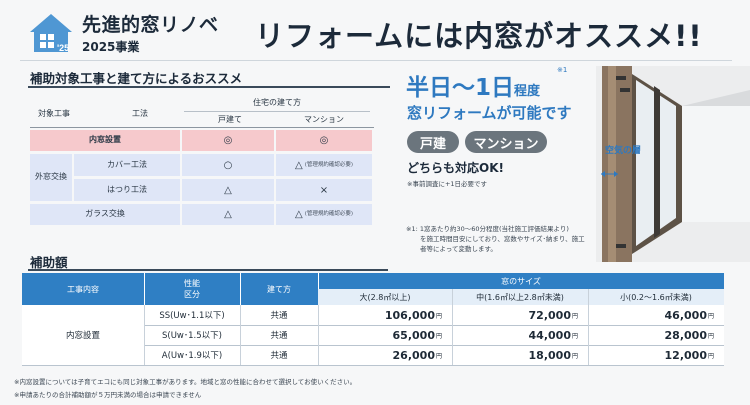 Image resolution: width=750 pixels, height=405 pixels. Describe the element at coordinates (192, 294) in the screenshot. I see `perf-header-line: 区分` at that location.